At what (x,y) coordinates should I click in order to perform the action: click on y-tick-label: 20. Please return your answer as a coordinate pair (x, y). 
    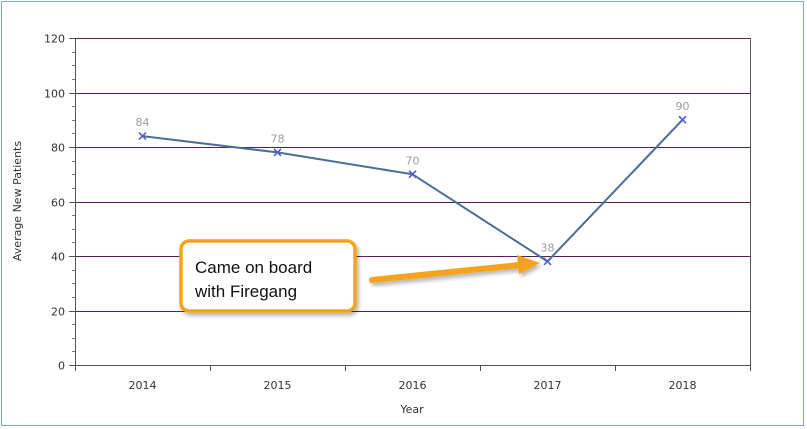
    Looking at the image, I should click on (58, 312).